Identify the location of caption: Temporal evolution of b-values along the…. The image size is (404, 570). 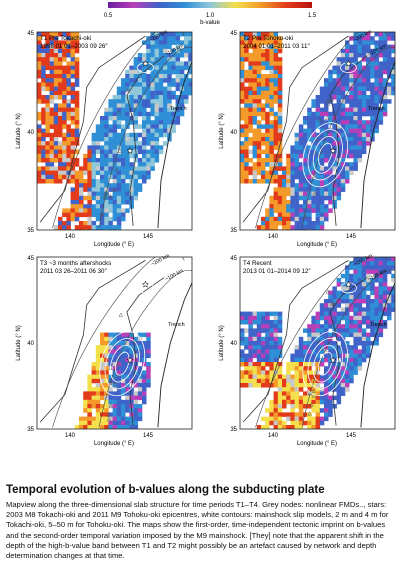
(202, 522).